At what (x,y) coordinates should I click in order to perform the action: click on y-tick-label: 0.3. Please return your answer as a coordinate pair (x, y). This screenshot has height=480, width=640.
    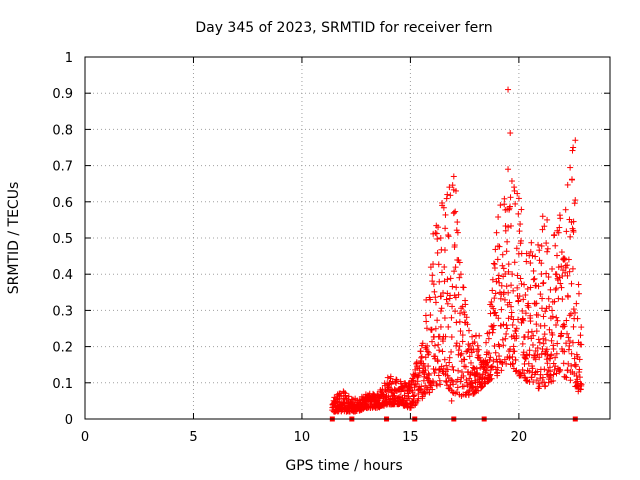
    Looking at the image, I should click on (62, 311).